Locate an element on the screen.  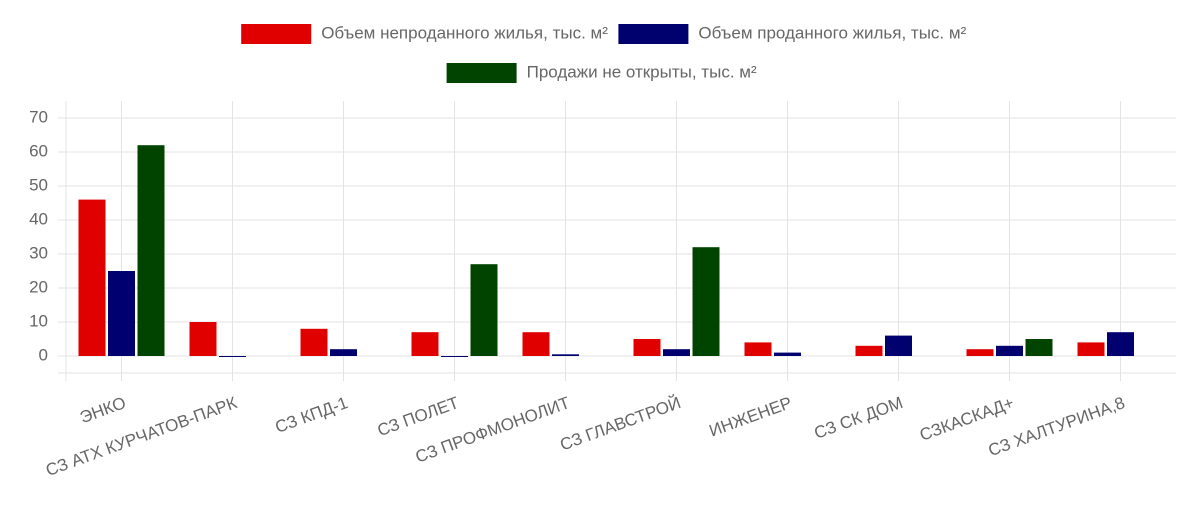
y-tick-label: 20 is located at coordinates (38, 286).